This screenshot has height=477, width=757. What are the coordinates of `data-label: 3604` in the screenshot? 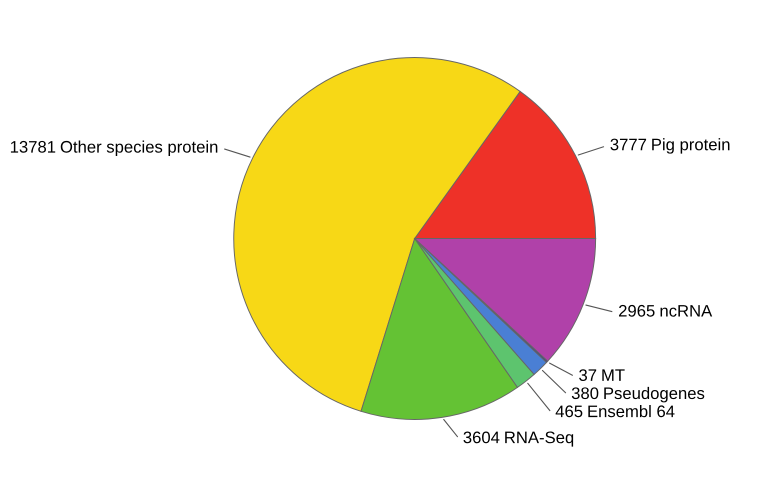 It's located at (481, 438).